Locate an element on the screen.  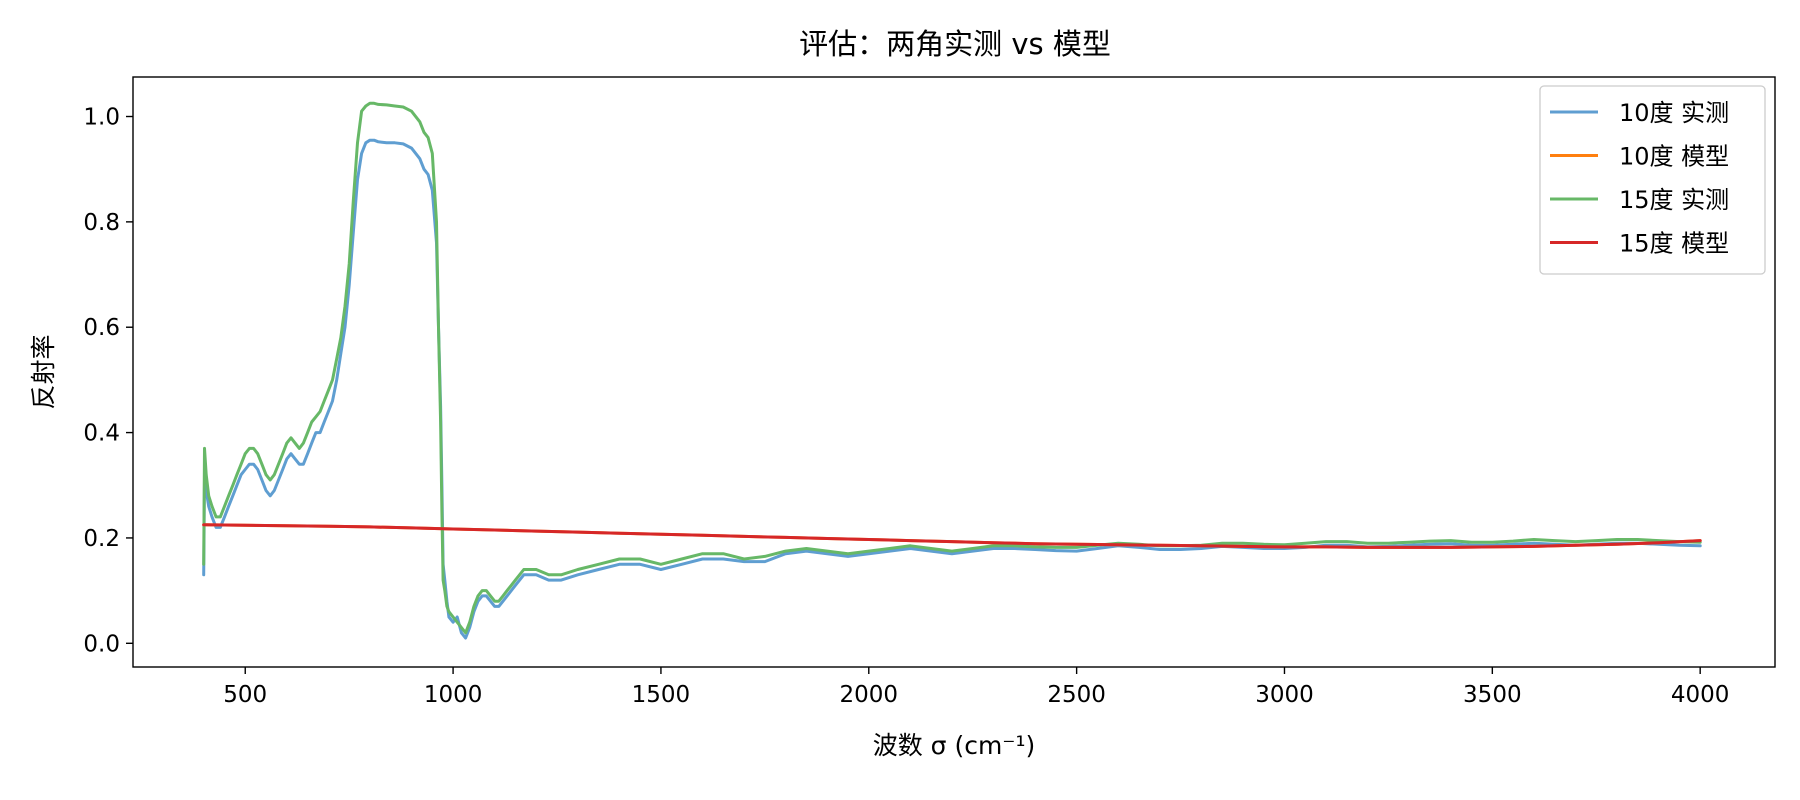
y-tick-label: 0.0 is located at coordinates (101, 644).